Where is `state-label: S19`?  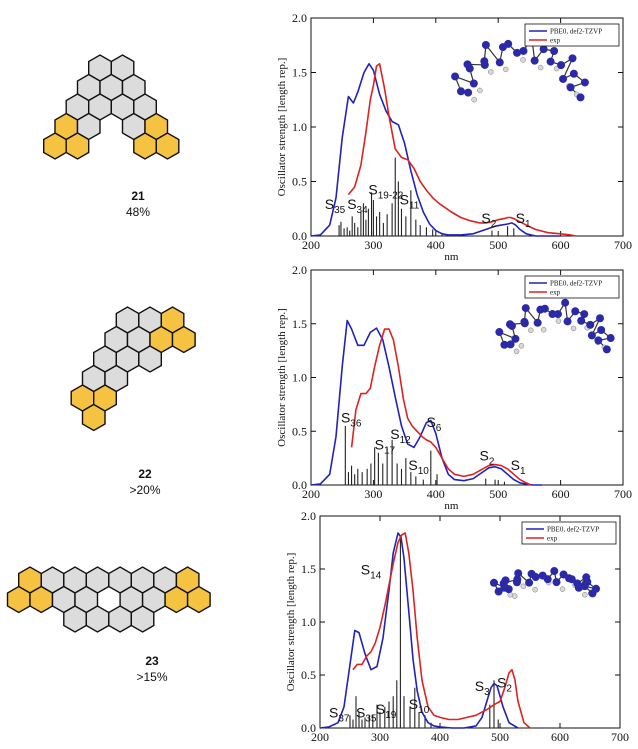
state-label: S19 is located at coordinates (386, 711).